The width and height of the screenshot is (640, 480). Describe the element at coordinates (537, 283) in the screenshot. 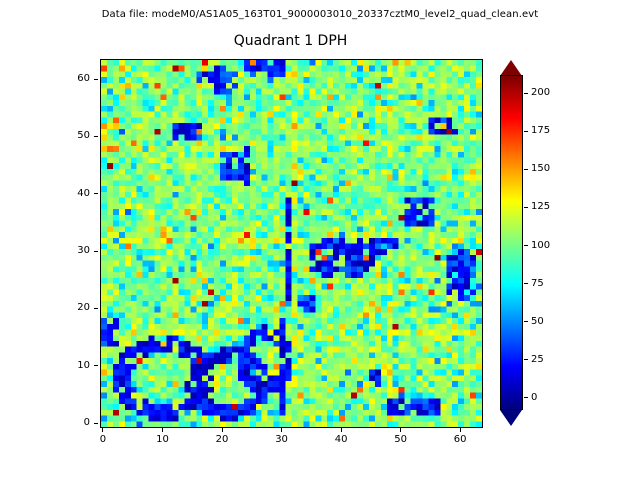

I see `colorbar-tick-label: 75` at that location.